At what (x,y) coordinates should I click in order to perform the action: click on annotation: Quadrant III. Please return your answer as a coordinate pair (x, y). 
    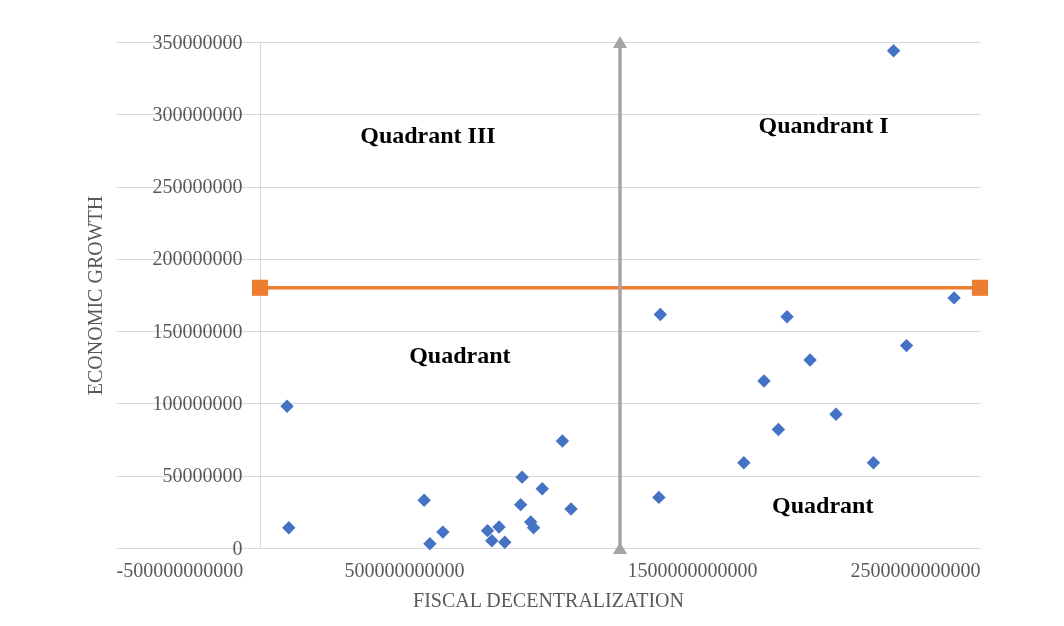
    Looking at the image, I should click on (428, 135).